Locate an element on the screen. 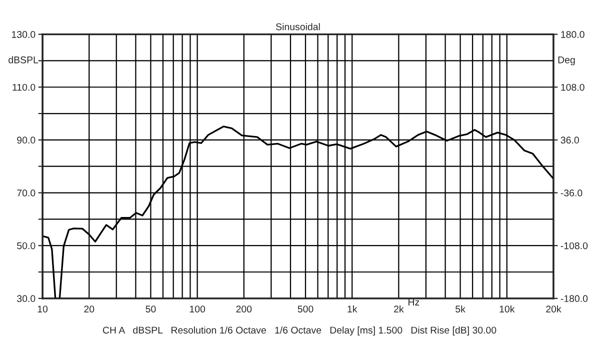  x-tick-label: 10 is located at coordinates (43, 309).